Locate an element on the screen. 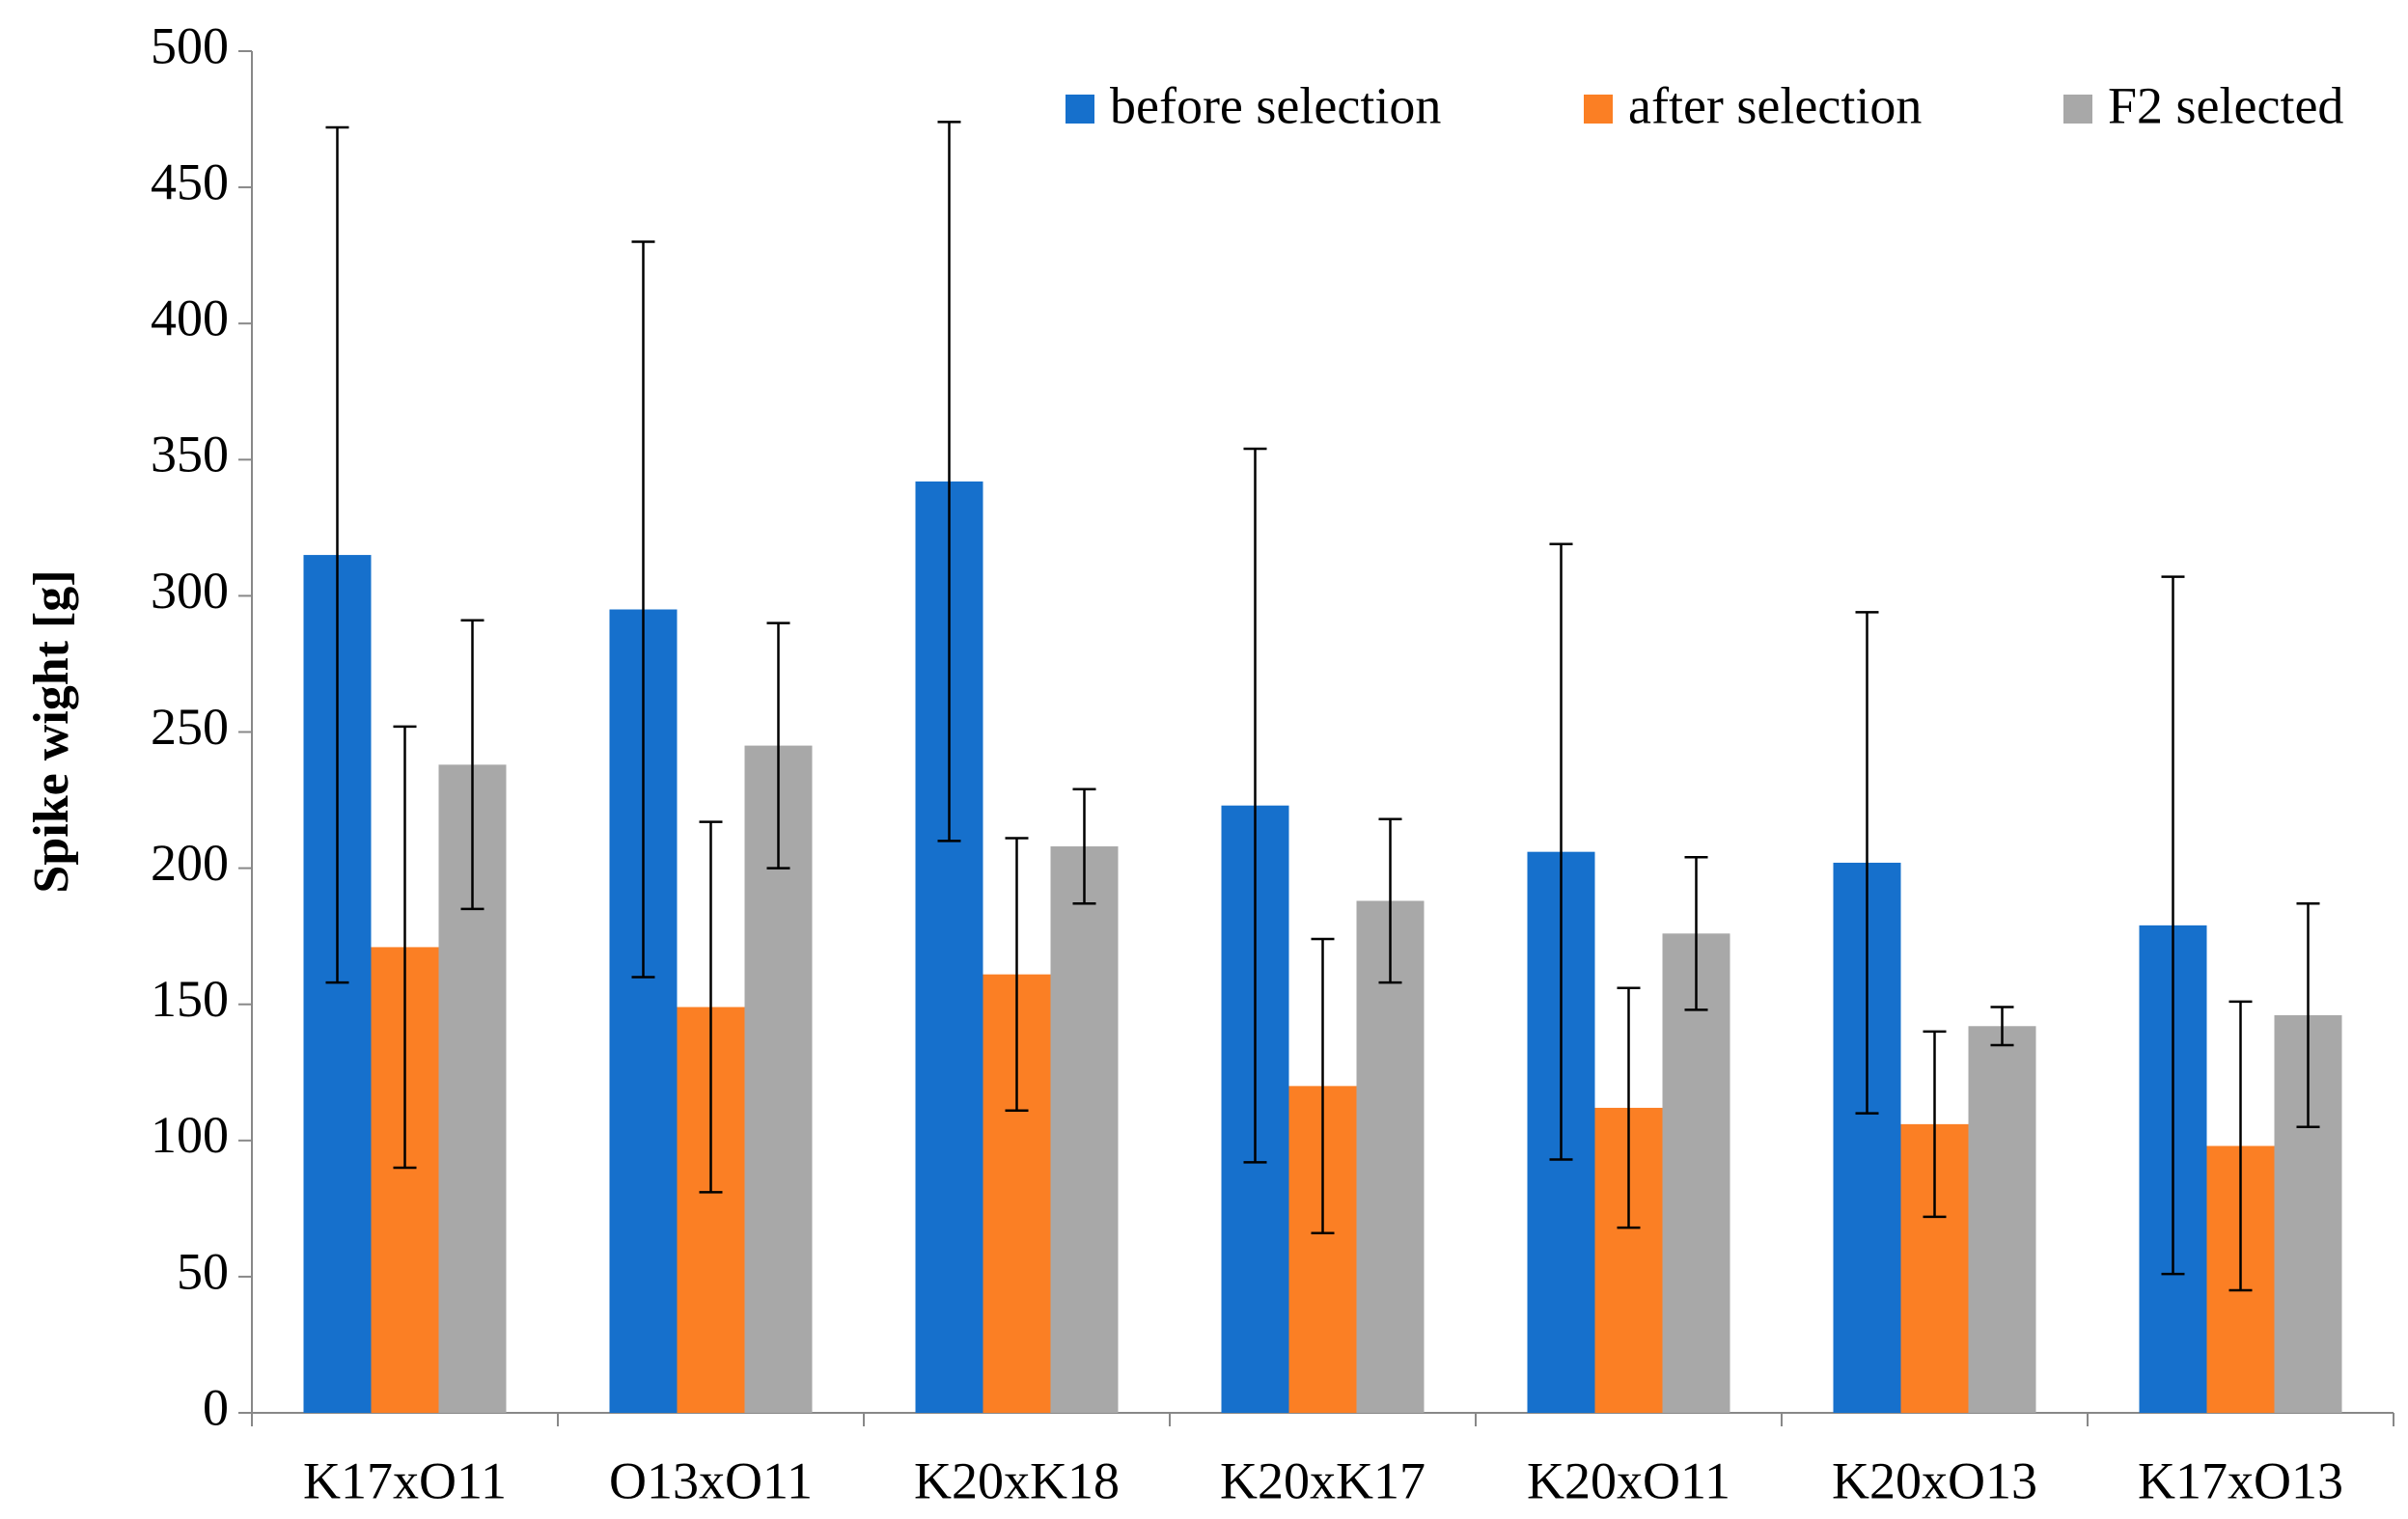 This screenshot has height=1519, width=2408. y-tick-label: 50 is located at coordinates (203, 1271).